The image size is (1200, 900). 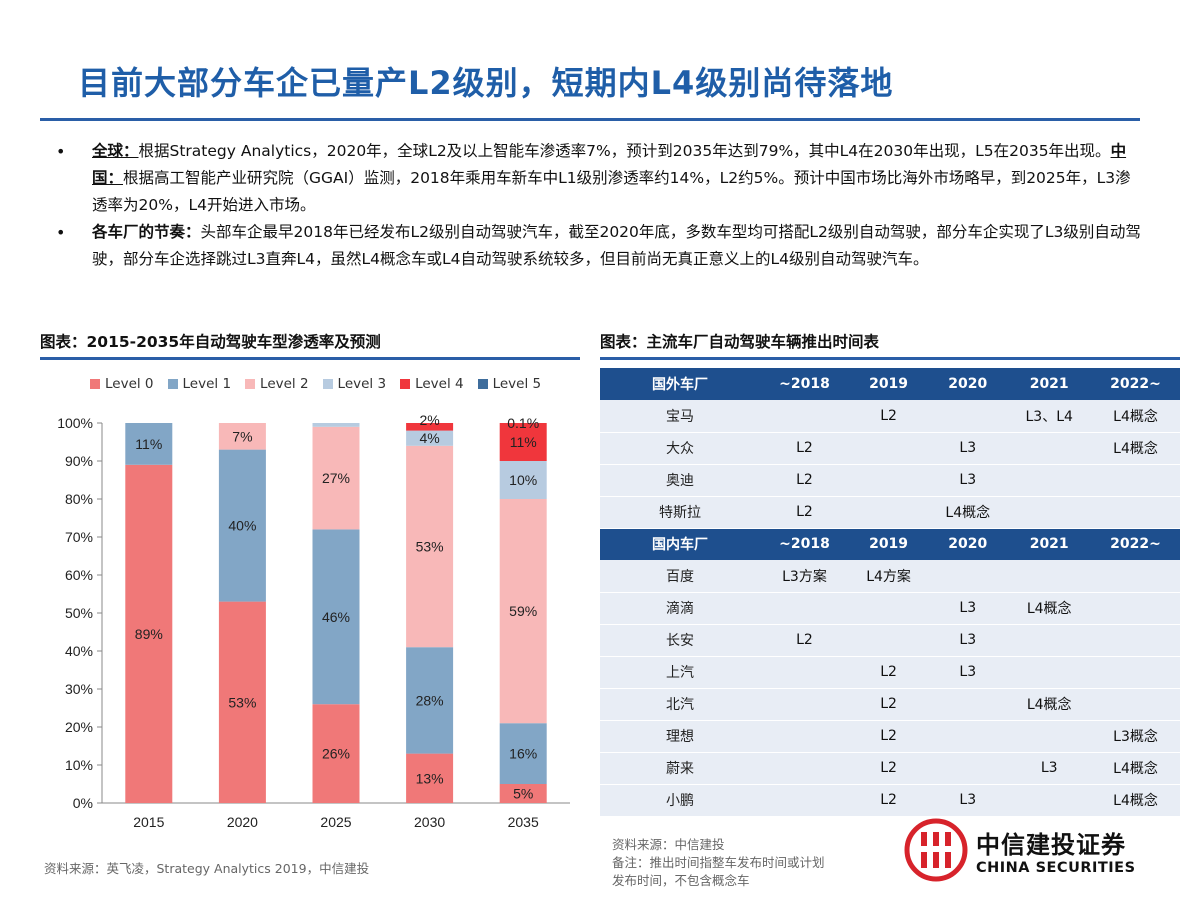 What do you see at coordinates (439, 384) in the screenshot?
I see `legend-label: Level 4` at bounding box center [439, 384].